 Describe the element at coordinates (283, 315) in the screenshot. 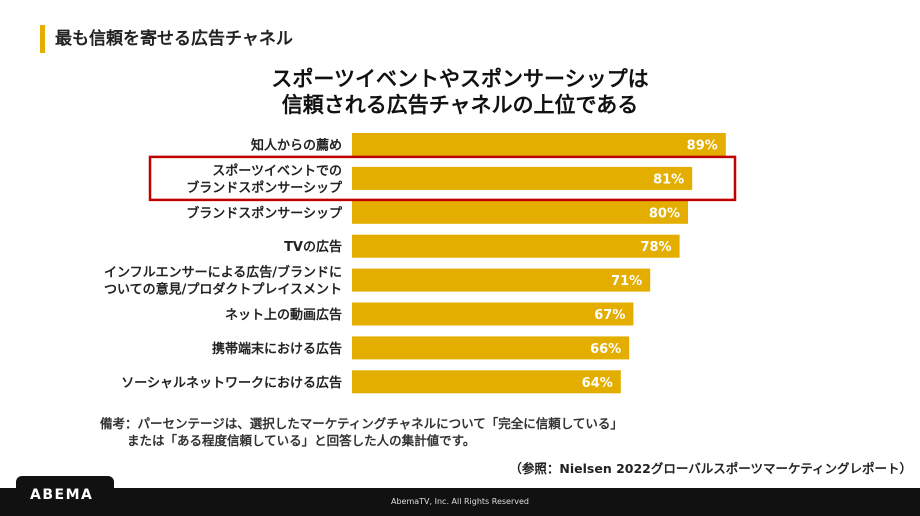

I see `category-label-6: ネット上の動画広告` at that location.